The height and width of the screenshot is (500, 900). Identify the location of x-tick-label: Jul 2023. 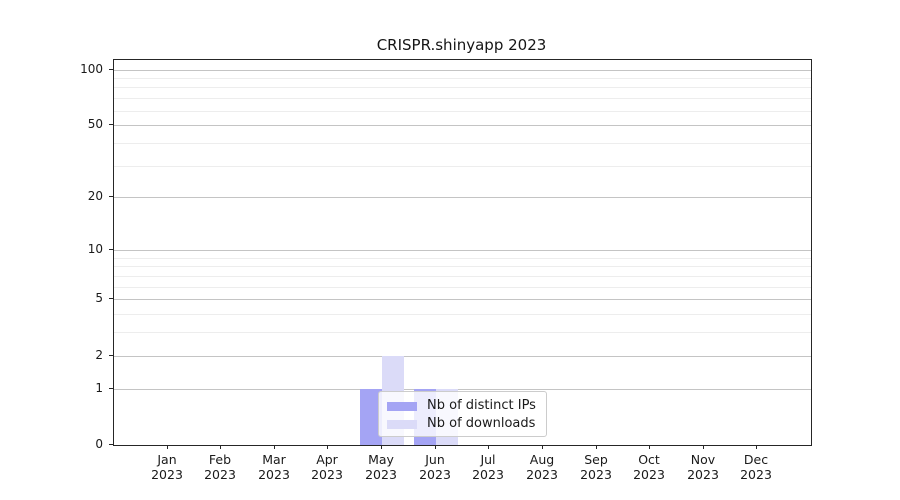
(488, 467).